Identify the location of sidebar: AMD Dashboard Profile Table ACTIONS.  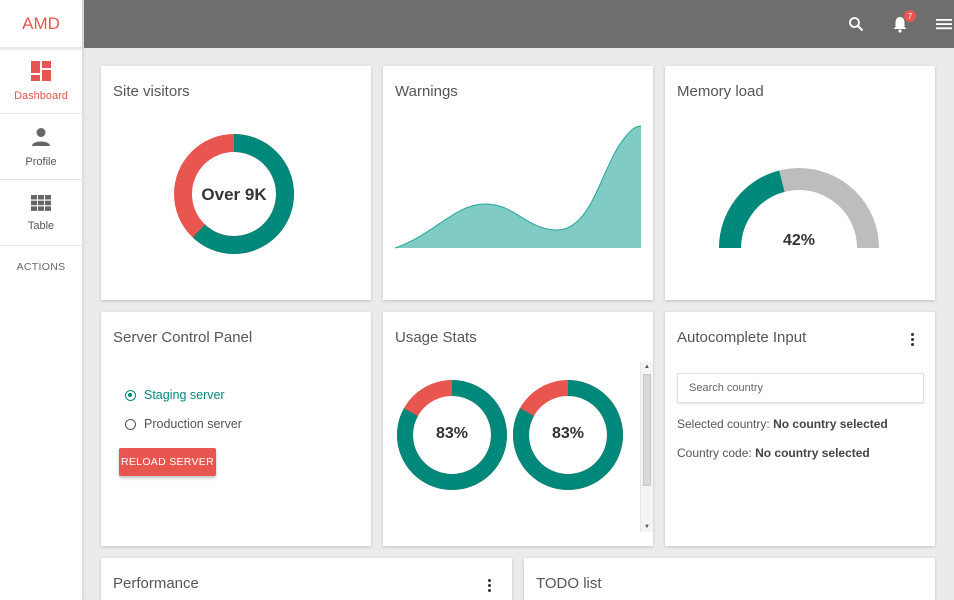
(41, 300).